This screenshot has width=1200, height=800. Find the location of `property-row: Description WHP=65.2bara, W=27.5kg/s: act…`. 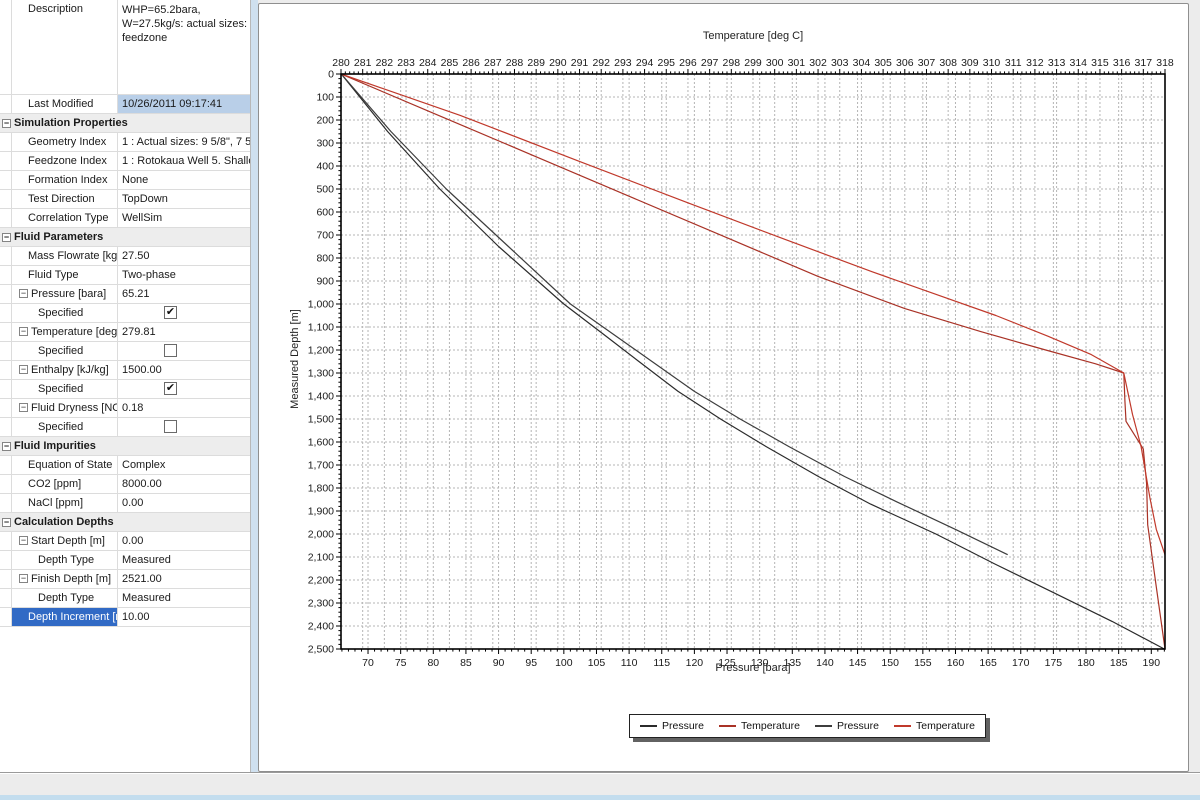

property-row: Description WHP=65.2bara, W=27.5kg/s: act… is located at coordinates (125, 47).